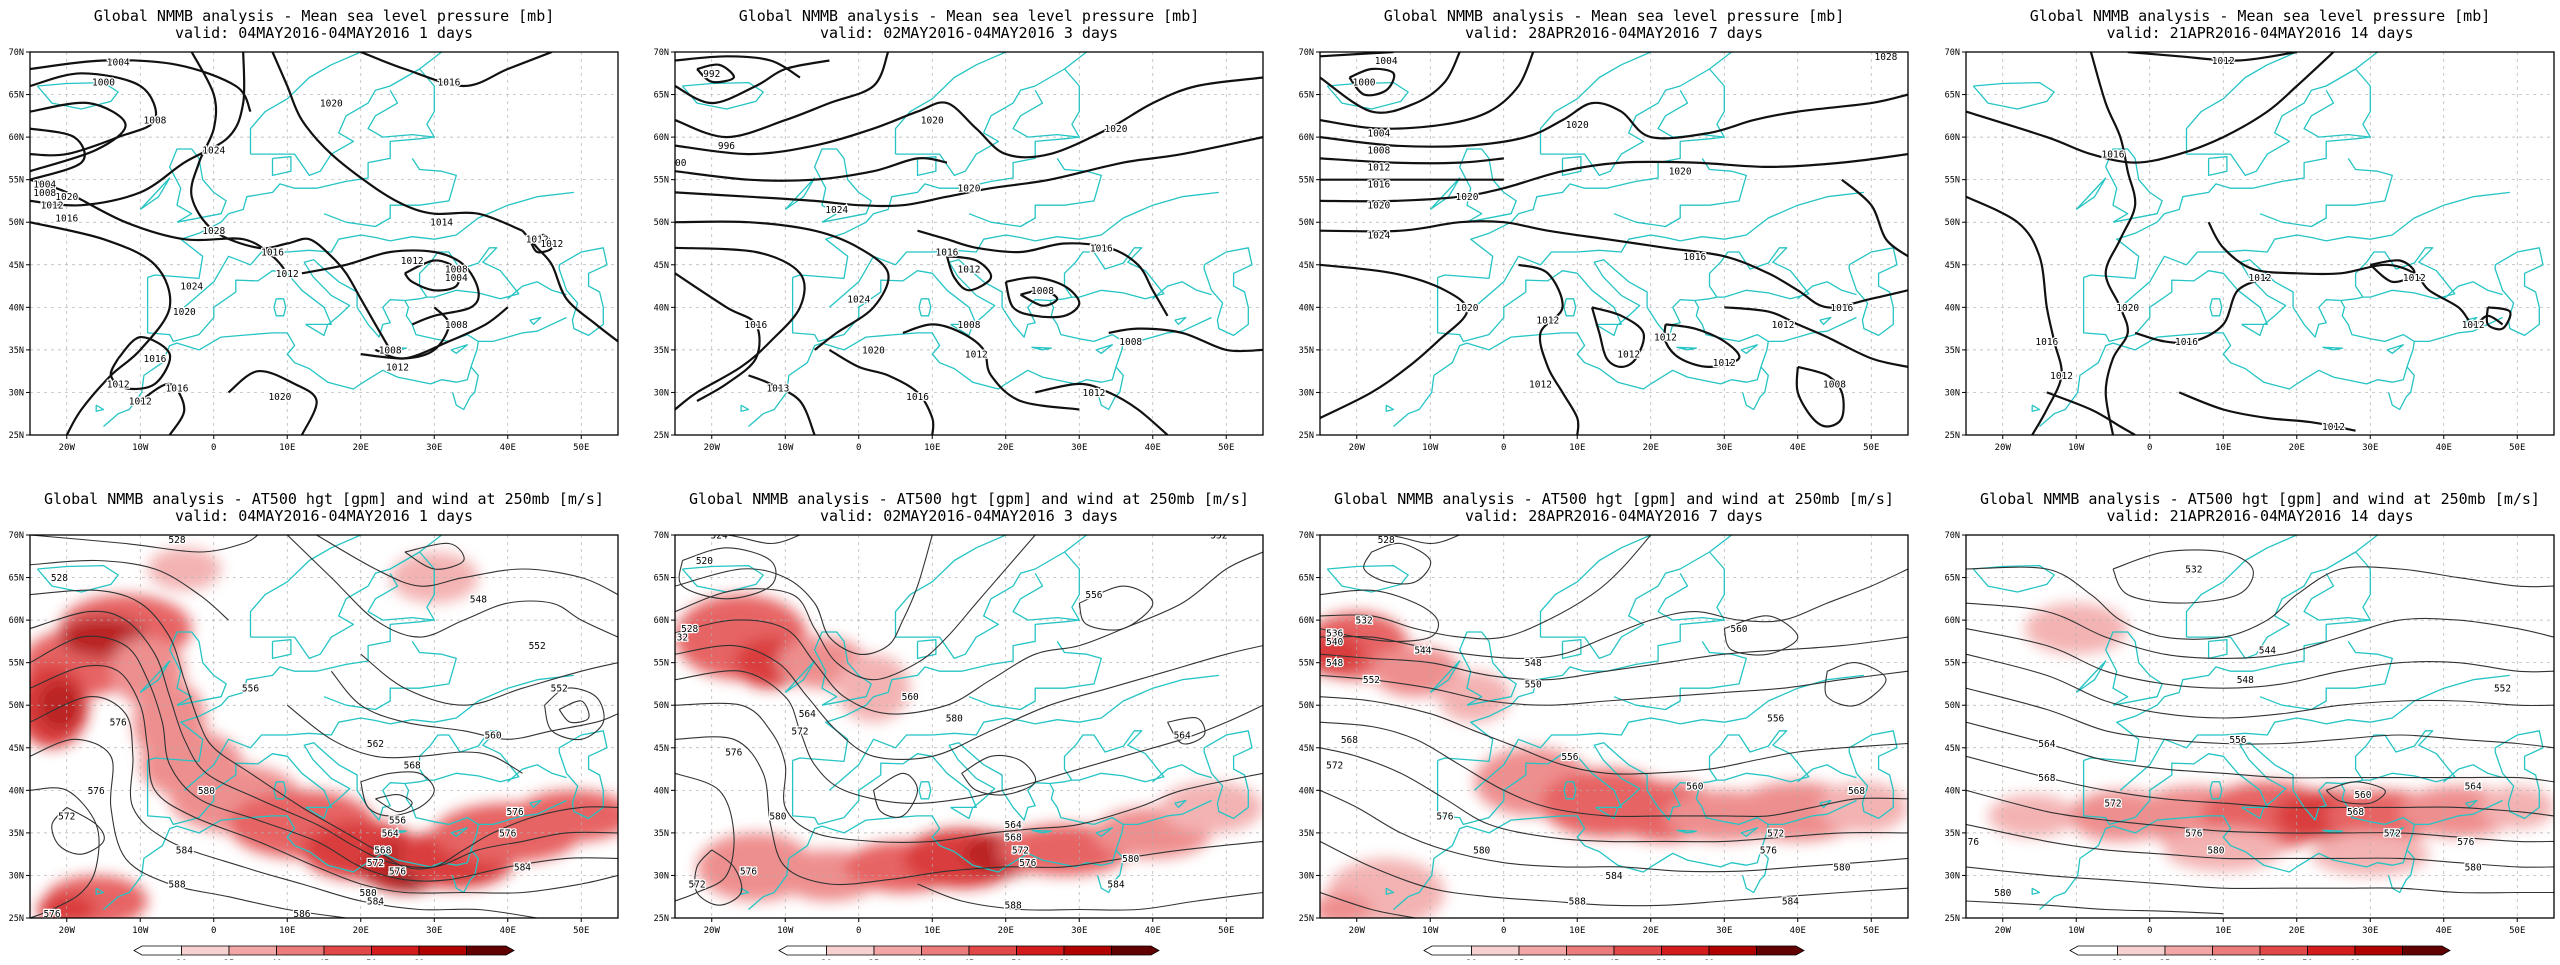 The width and height of the screenshot is (2560, 965). Describe the element at coordinates (1738, 629) in the screenshot. I see `contour-label: 560` at that location.